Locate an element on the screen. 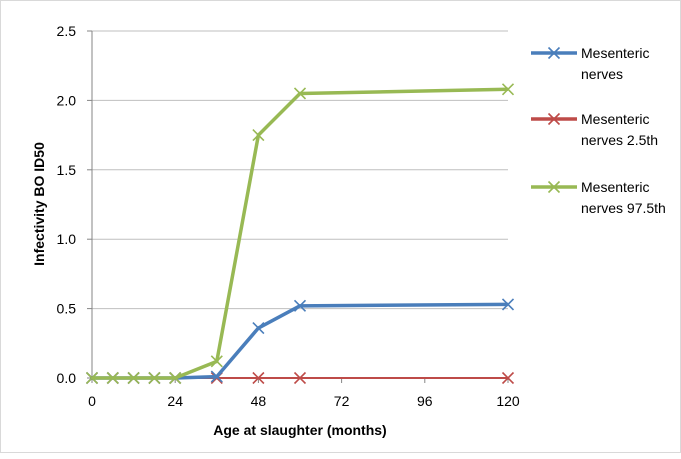  x-tick-label: 0 is located at coordinates (92, 401).